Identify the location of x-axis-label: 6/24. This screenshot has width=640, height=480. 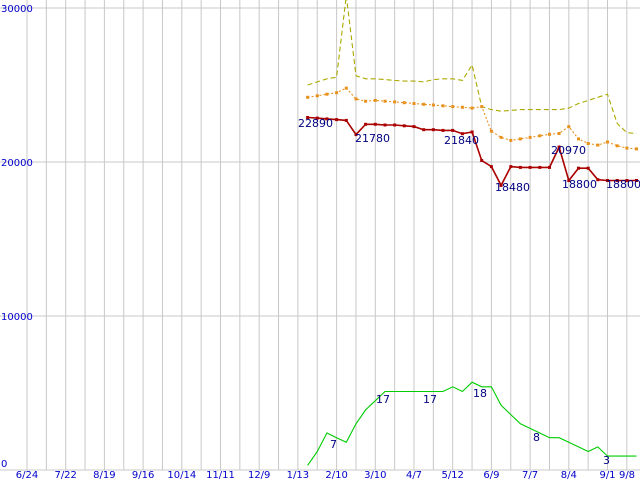
(27, 475).